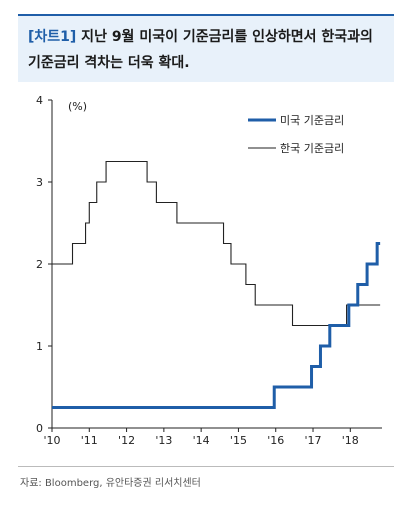 The width and height of the screenshot is (404, 506). Describe the element at coordinates (350, 440) in the screenshot. I see `x-tick-label: '18` at that location.